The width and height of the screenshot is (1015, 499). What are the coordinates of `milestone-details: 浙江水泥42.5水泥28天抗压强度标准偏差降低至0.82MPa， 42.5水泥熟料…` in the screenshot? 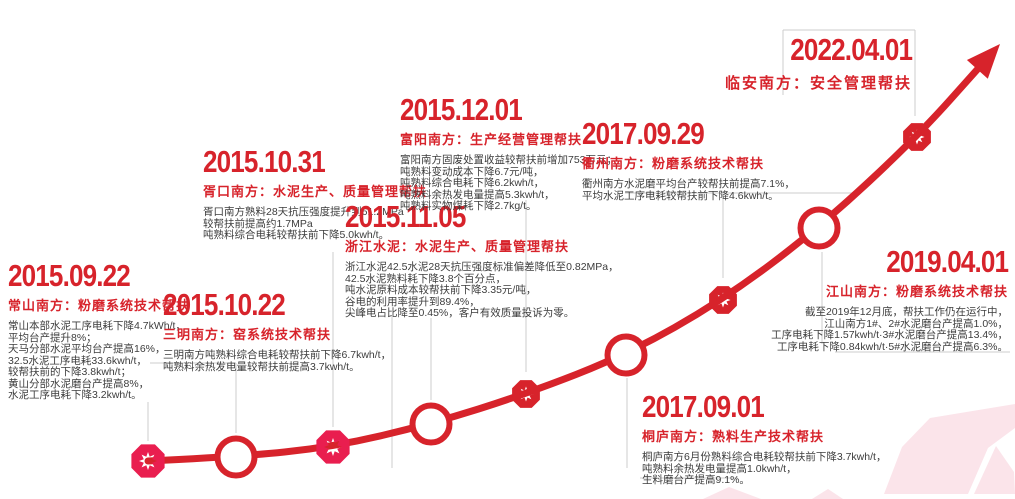 It's located at (482, 290).